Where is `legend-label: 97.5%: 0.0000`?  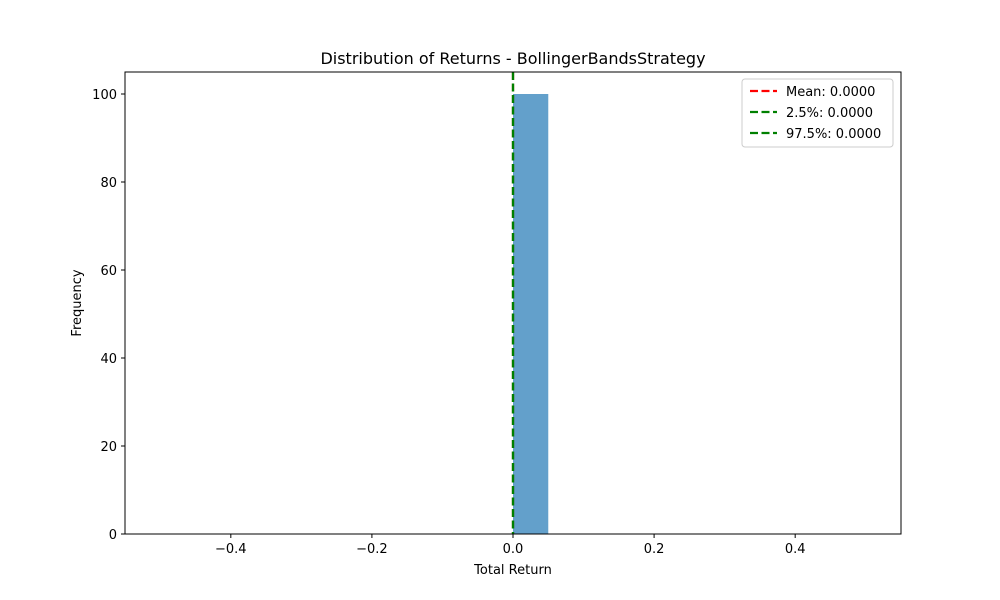
legend-label: 97.5%: 0.0000 is located at coordinates (833, 134).